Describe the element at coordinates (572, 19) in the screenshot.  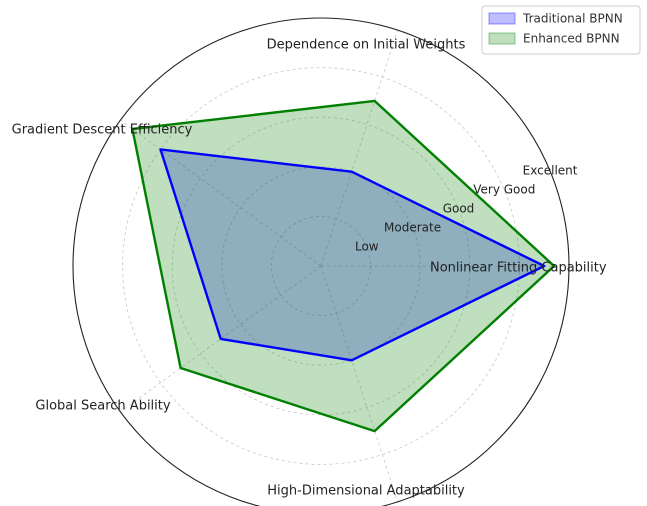
I see `legend-label-0: Traditional BPNN` at that location.